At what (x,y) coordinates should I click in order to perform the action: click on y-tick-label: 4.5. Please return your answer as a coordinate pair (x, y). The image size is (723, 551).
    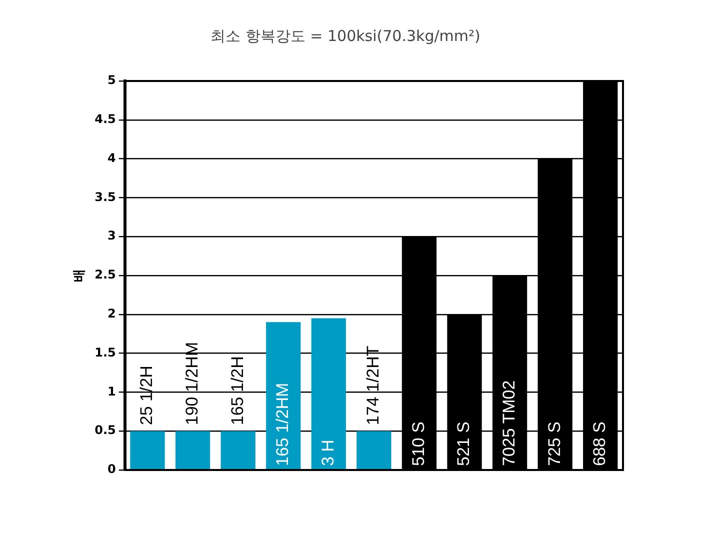
    Looking at the image, I should click on (105, 119).